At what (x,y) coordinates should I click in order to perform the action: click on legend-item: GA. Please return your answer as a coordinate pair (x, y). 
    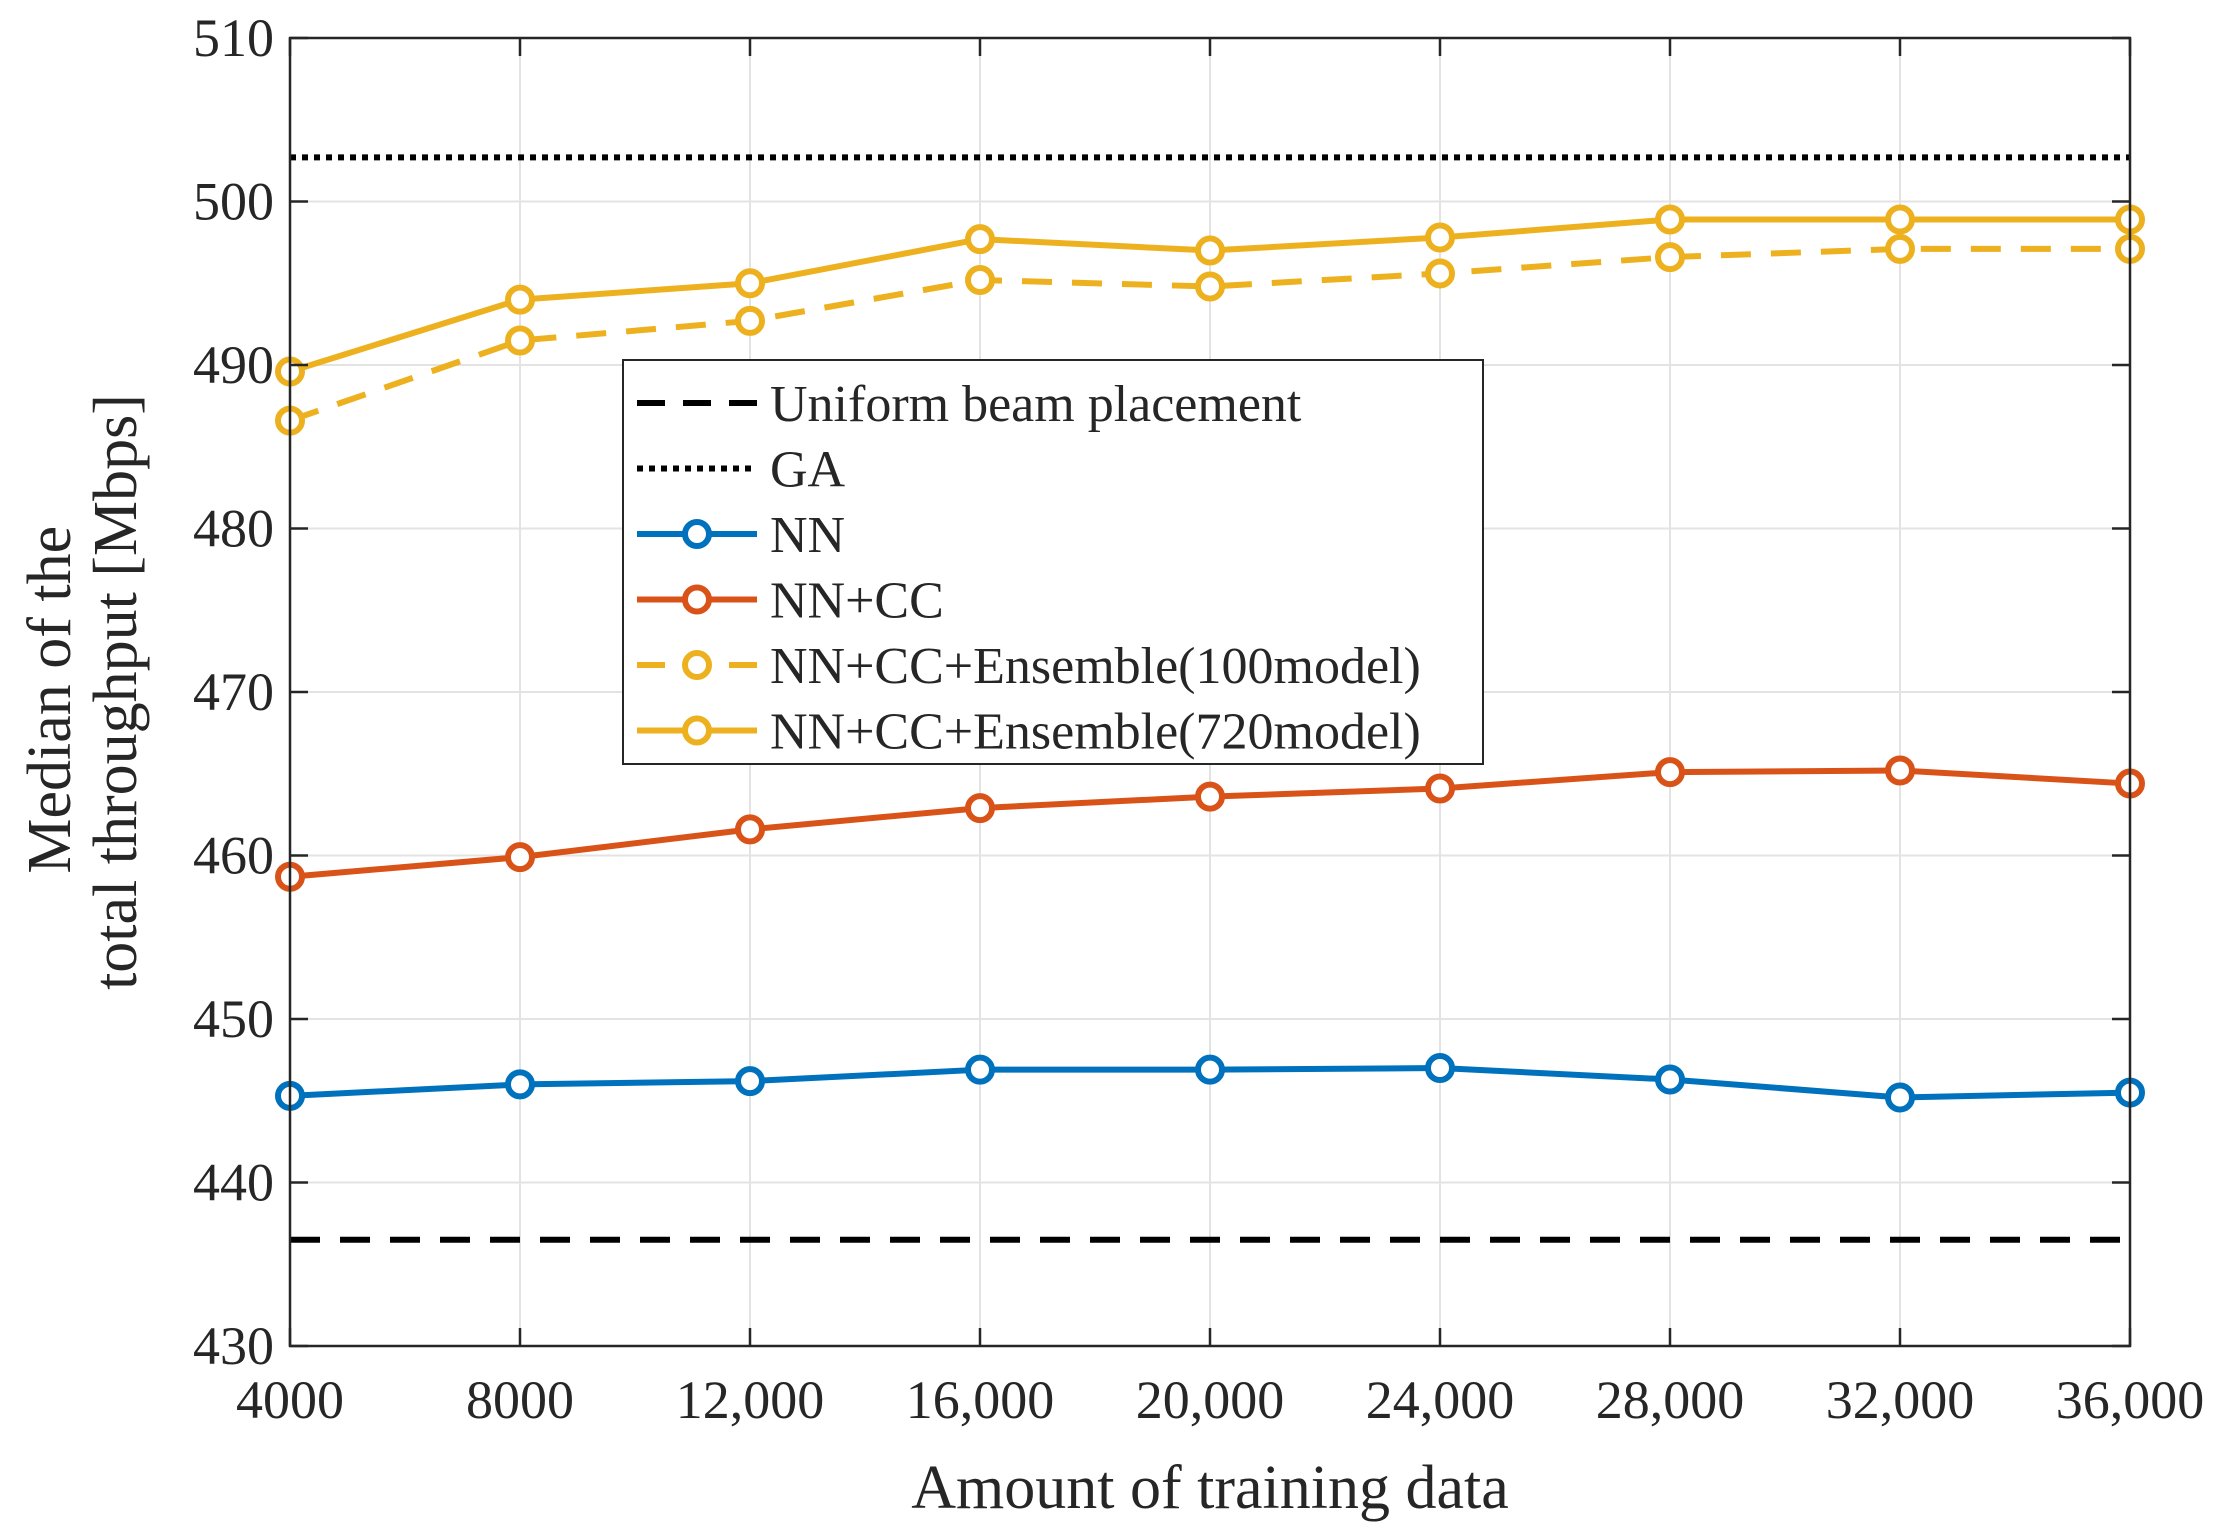
    Looking at the image, I should click on (741, 470).